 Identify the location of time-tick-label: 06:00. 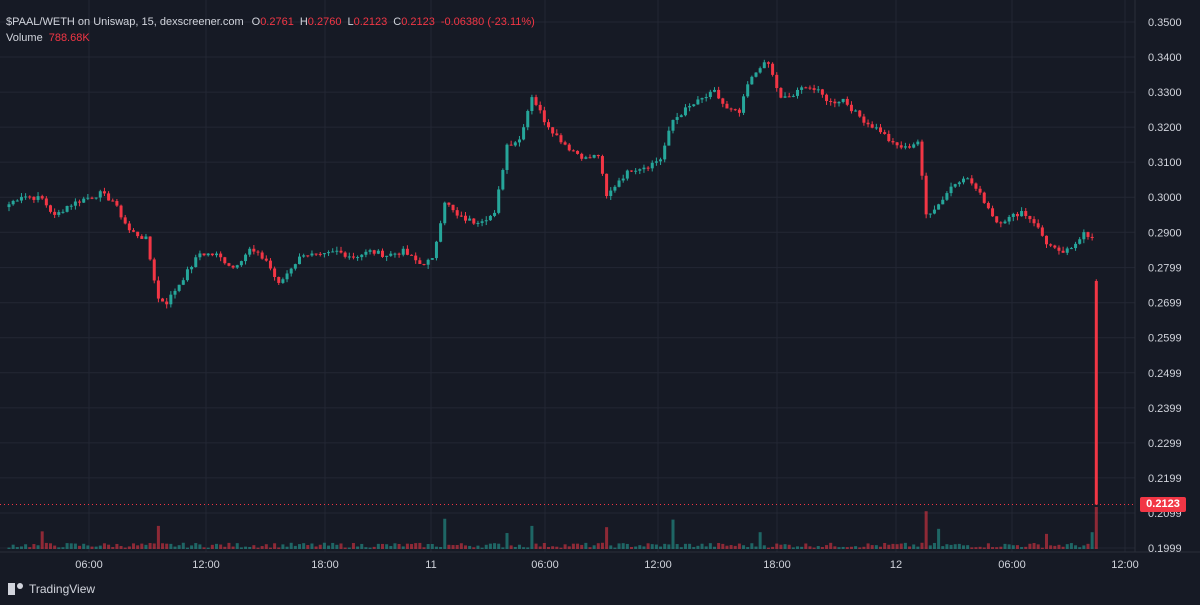
(1012, 565).